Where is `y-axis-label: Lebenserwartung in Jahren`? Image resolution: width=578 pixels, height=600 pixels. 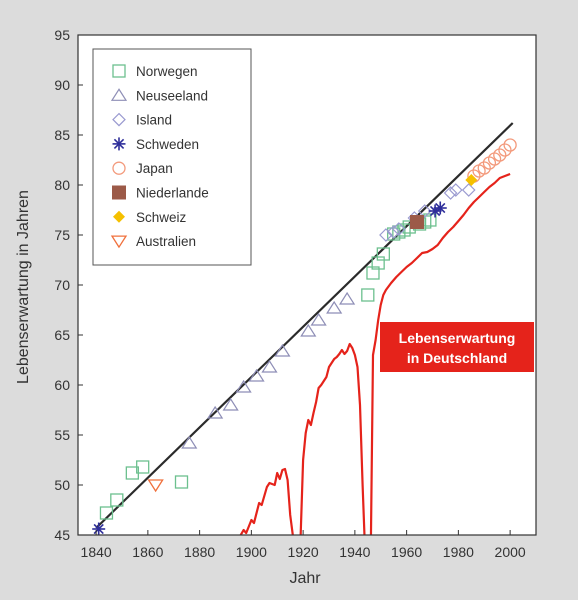
y-axis-label: Lebenserwartung in Jahren is located at coordinates (23, 287).